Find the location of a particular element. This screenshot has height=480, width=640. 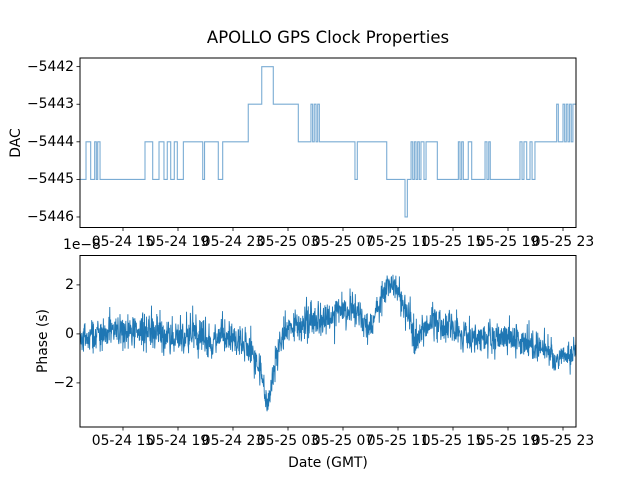

y-tick-label: −5444 is located at coordinates (50, 141).